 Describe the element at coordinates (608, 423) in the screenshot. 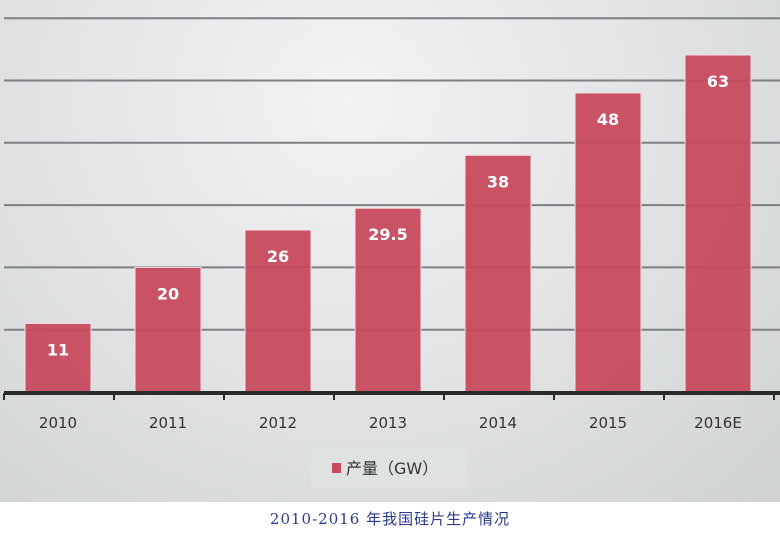

I see `x-tick-label: 2015` at that location.